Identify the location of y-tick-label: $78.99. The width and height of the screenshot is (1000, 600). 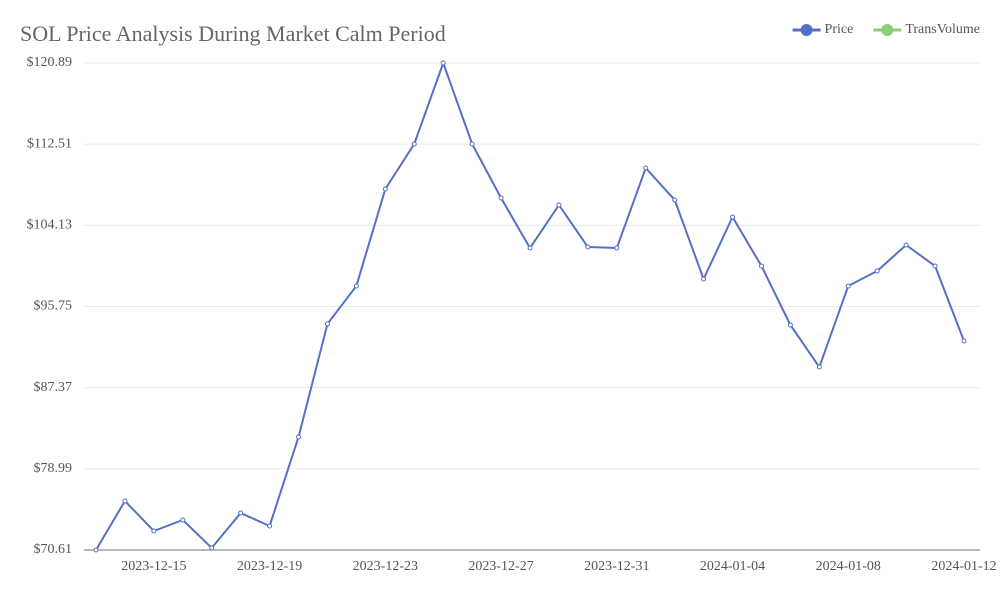
(53, 468).